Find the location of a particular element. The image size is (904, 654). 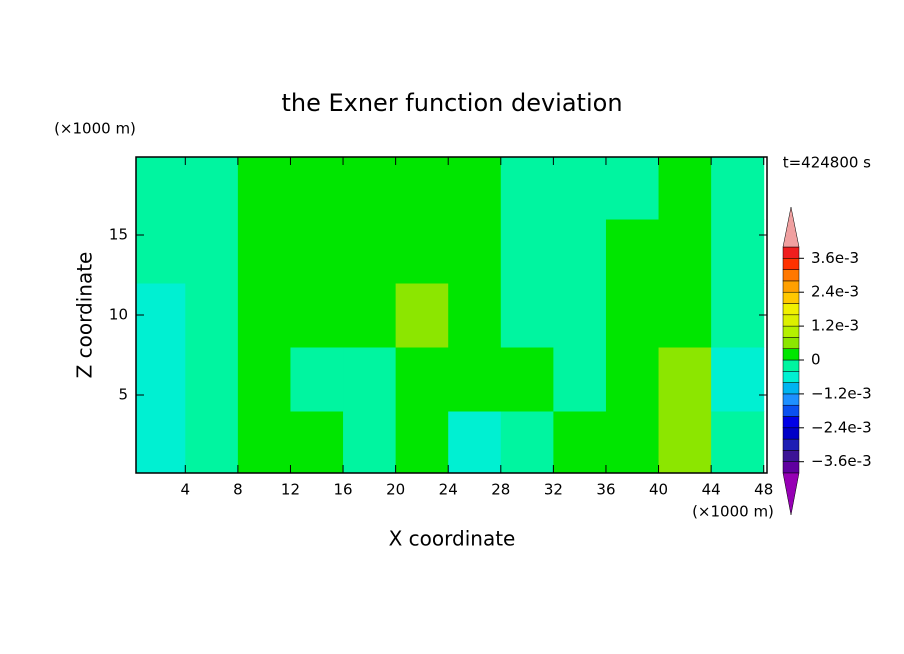

x-tick-label: 20 is located at coordinates (395, 490).